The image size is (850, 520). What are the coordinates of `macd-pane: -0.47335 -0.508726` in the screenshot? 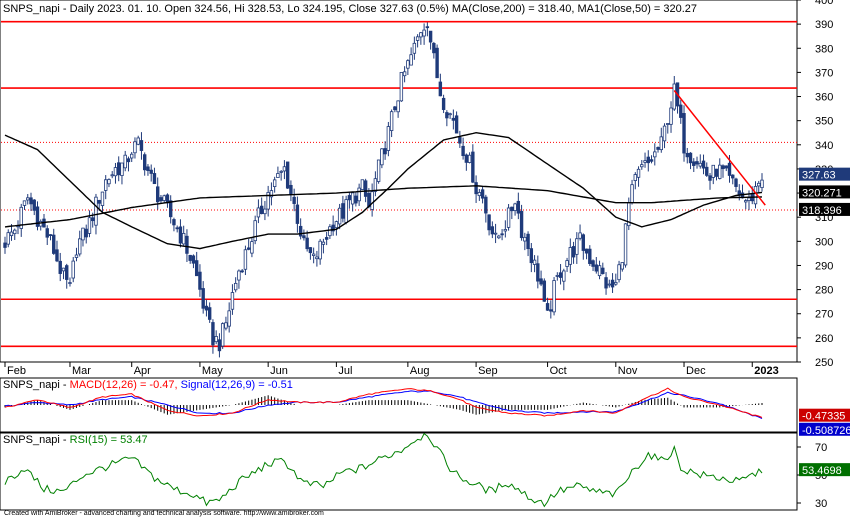 It's located at (425, 407).